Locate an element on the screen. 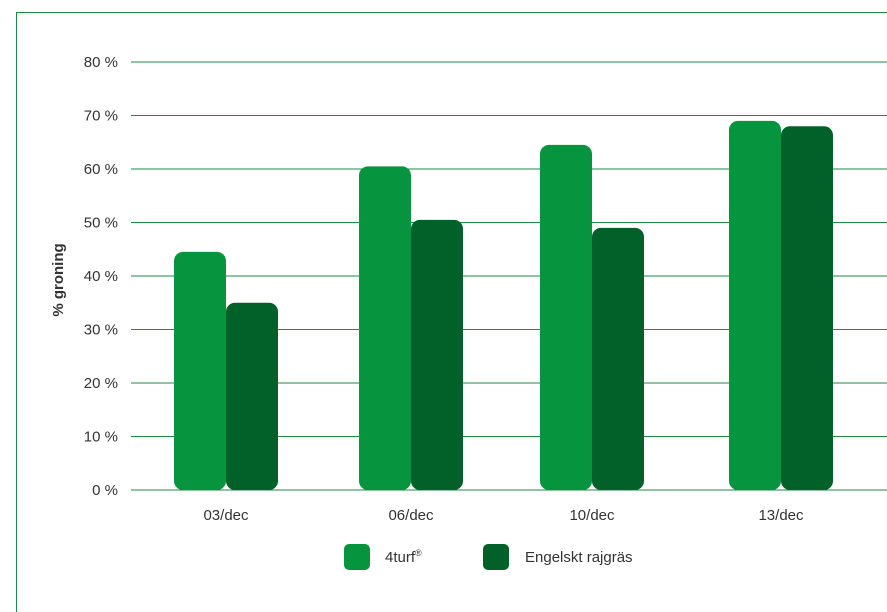 The image size is (887, 612). legend: 4turf® Engelskt rajgräs is located at coordinates (488, 557).